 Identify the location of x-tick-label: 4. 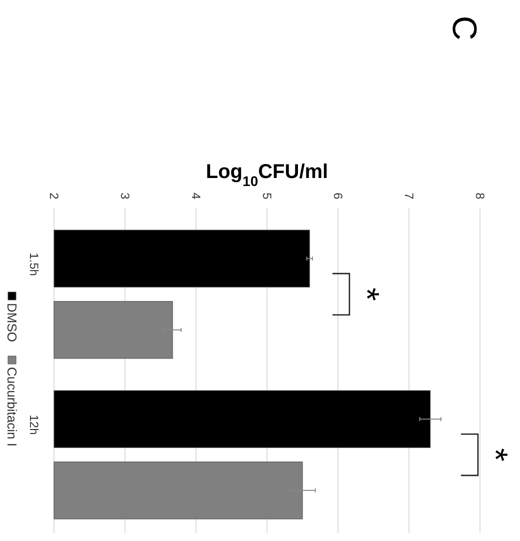
(196, 196).